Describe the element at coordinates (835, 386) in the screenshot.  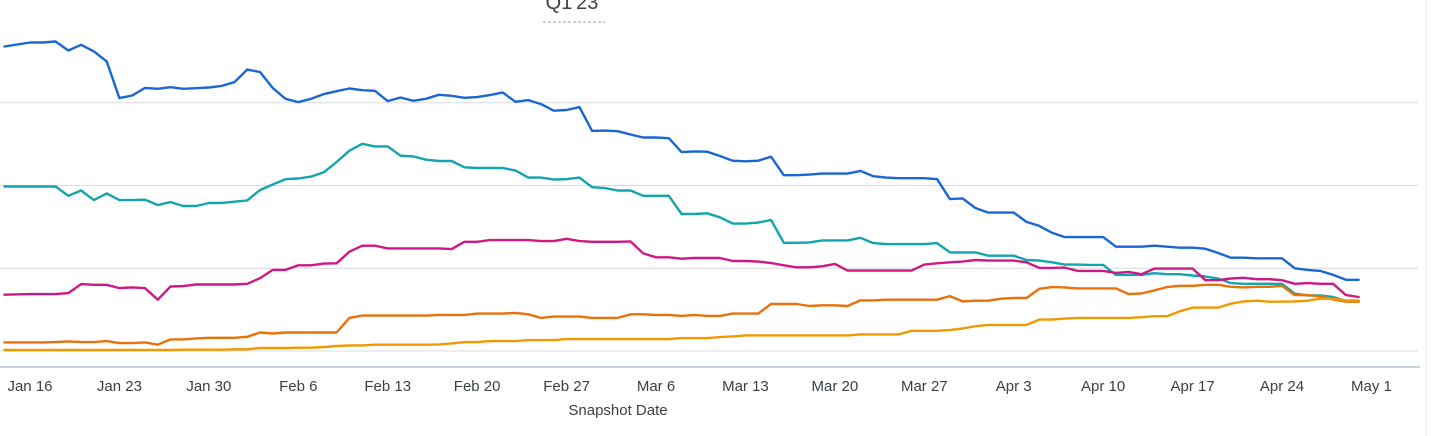
I see `x-tick-label: Mar 20` at that location.